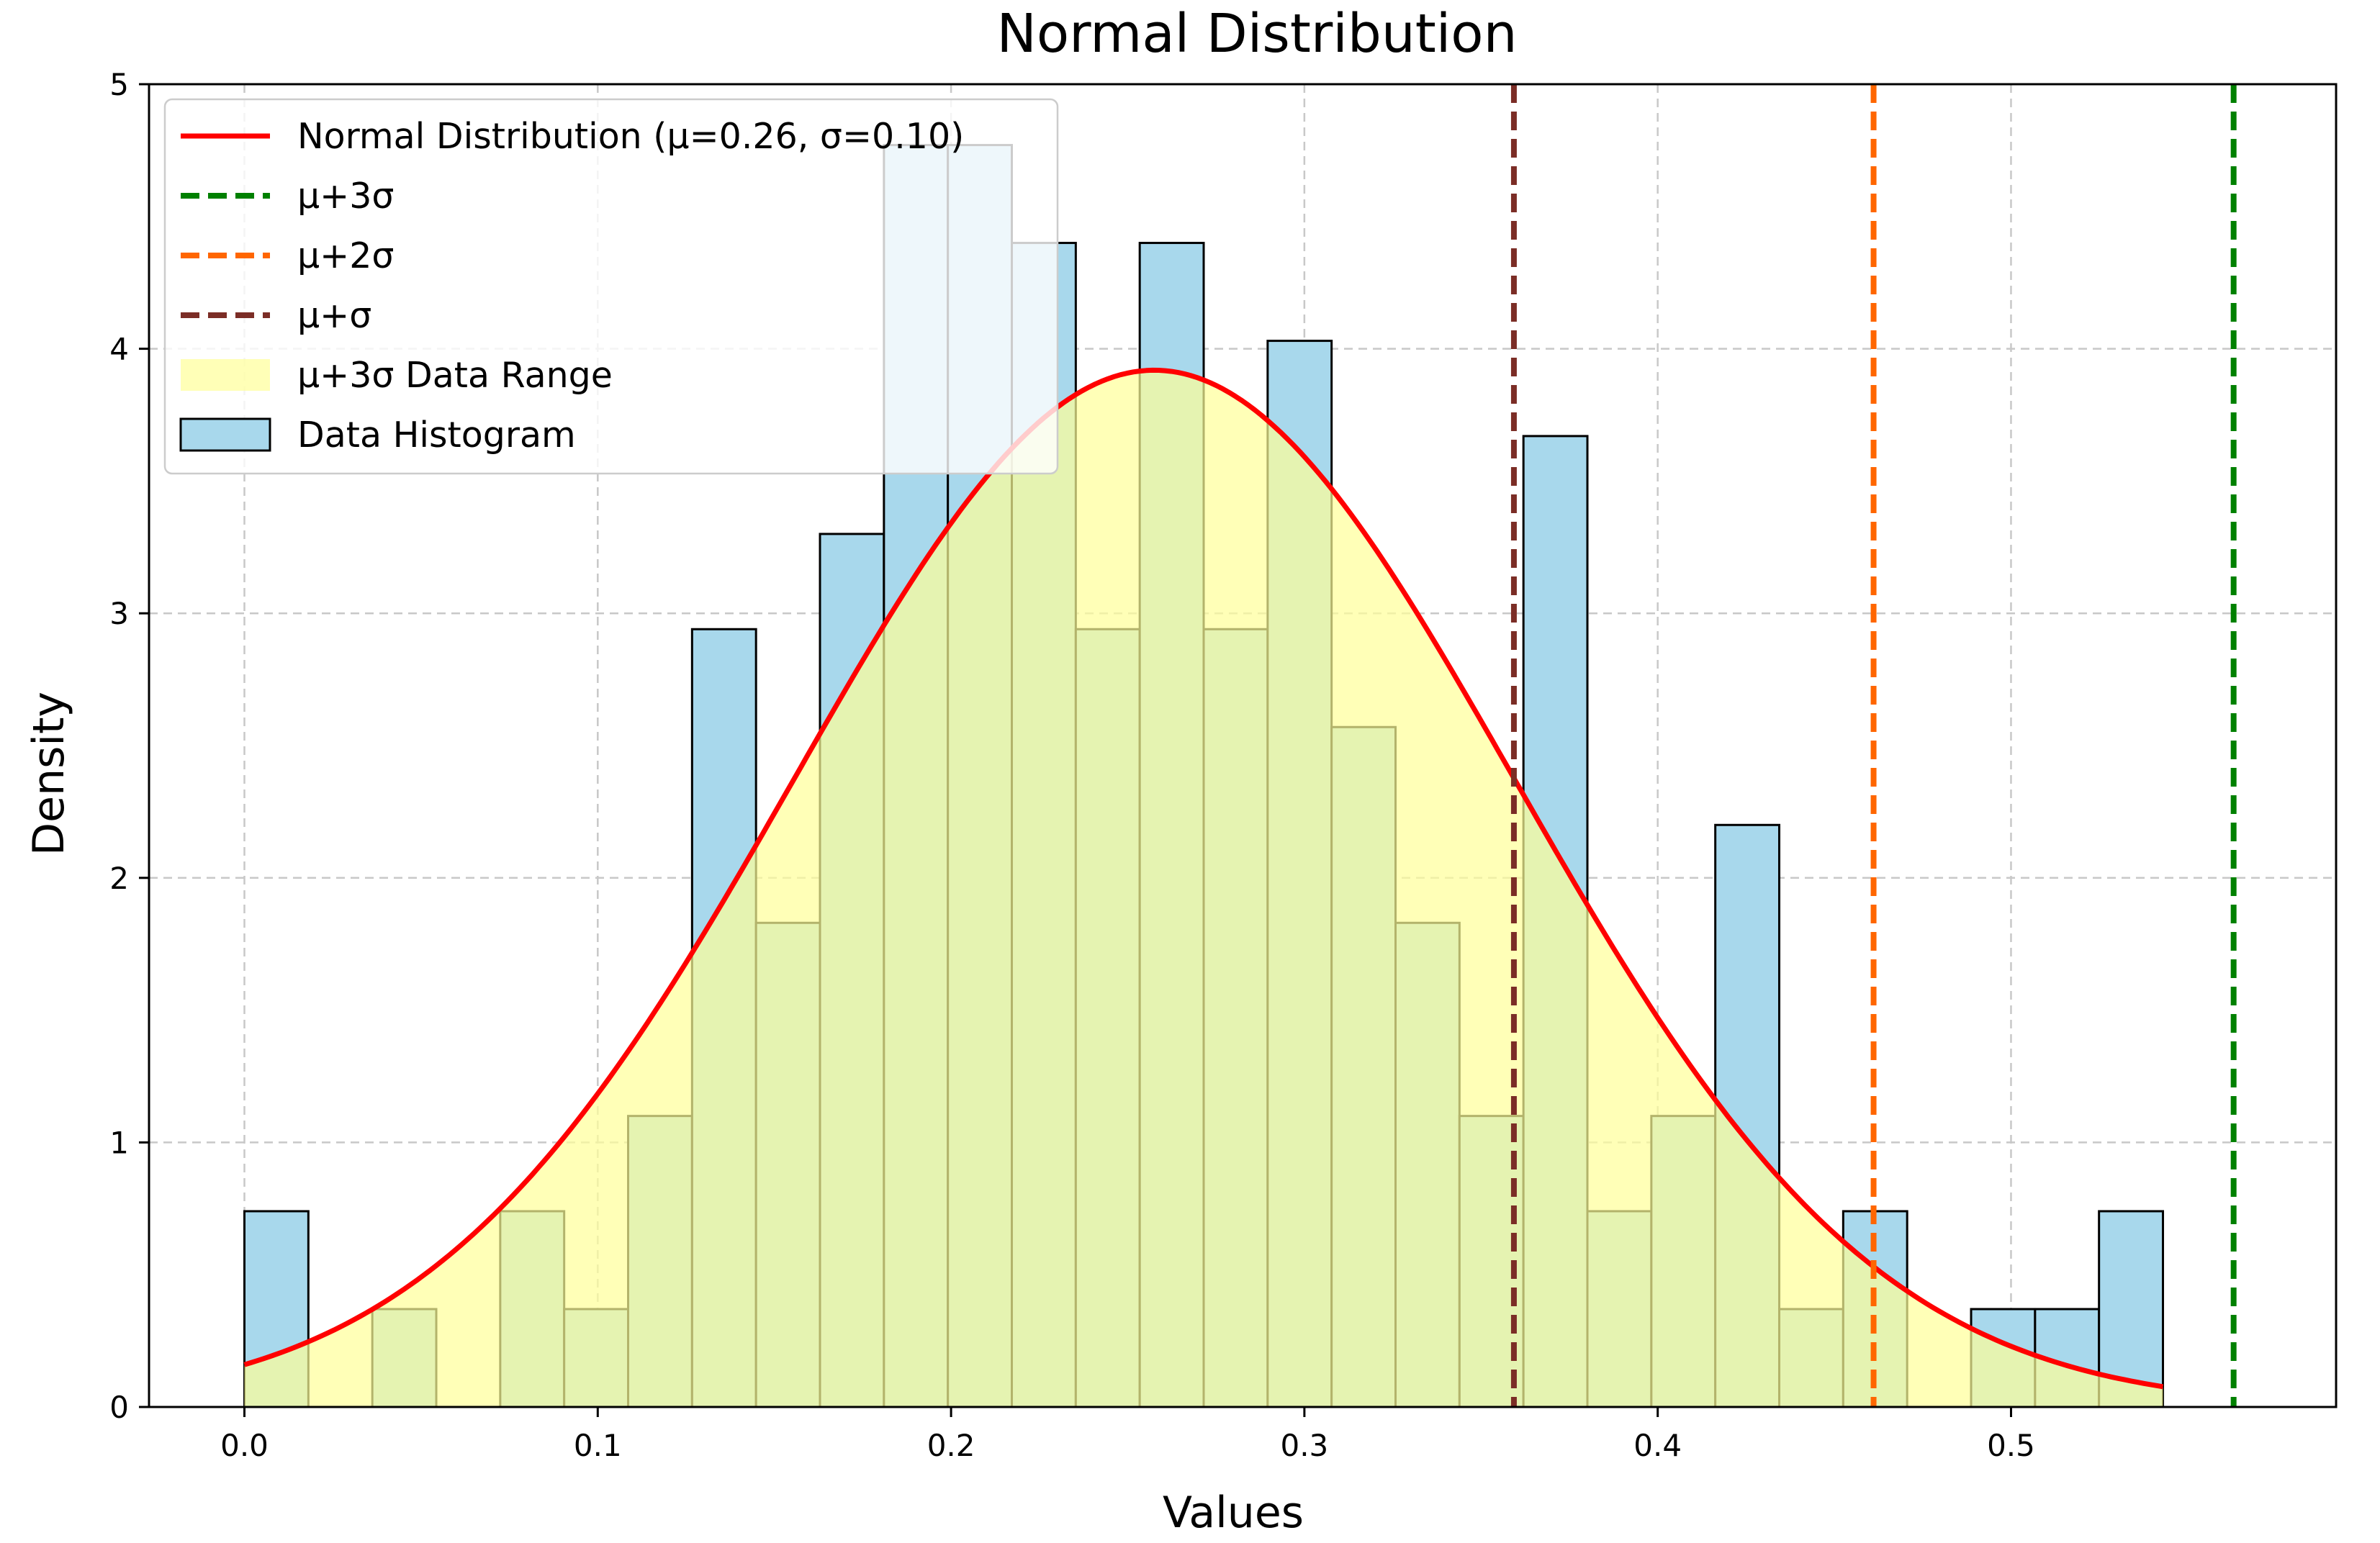 Image resolution: width=2380 pixels, height=1543 pixels. Describe the element at coordinates (455, 376) in the screenshot. I see `legend-4-label: μ+3σ Data Range` at that location.